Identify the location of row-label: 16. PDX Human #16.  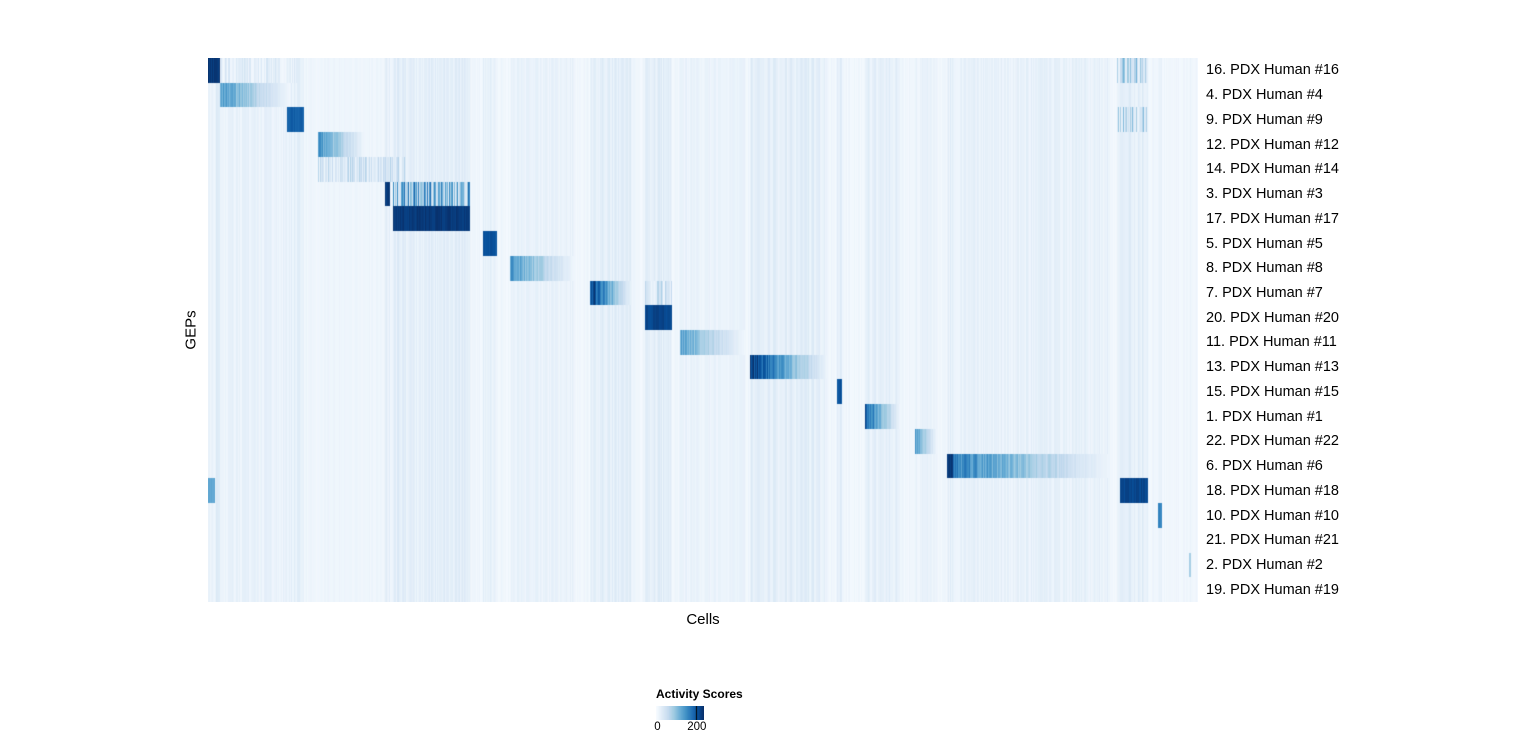
(1272, 70).